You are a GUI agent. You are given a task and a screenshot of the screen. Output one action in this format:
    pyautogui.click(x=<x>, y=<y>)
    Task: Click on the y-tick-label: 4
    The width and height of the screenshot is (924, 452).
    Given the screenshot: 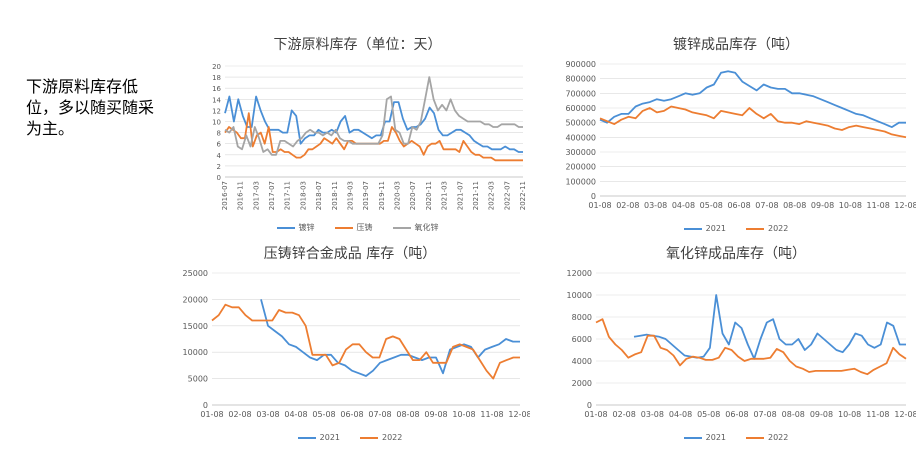 What is the action you would take?
    pyautogui.click(x=219, y=156)
    